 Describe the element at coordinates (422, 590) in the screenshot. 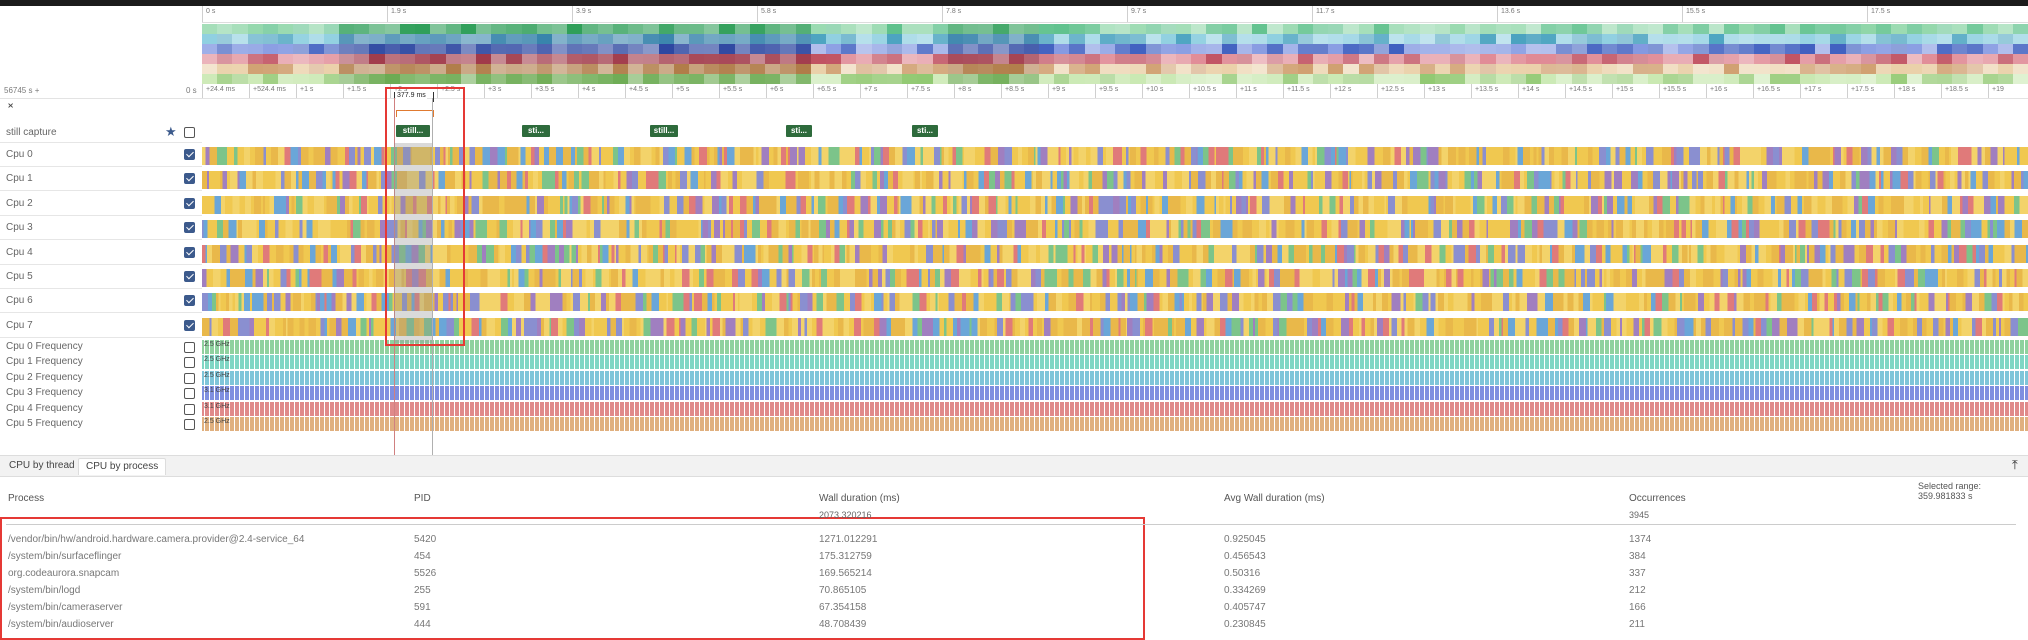

I see `table-cell: 255` at that location.